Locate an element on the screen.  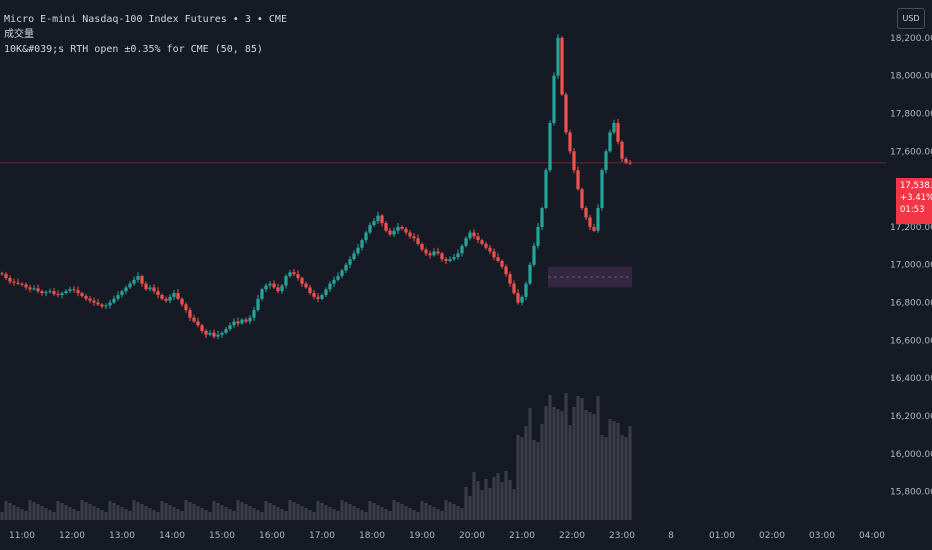
price-tick-label: 18,200.00 is located at coordinates (911, 39).